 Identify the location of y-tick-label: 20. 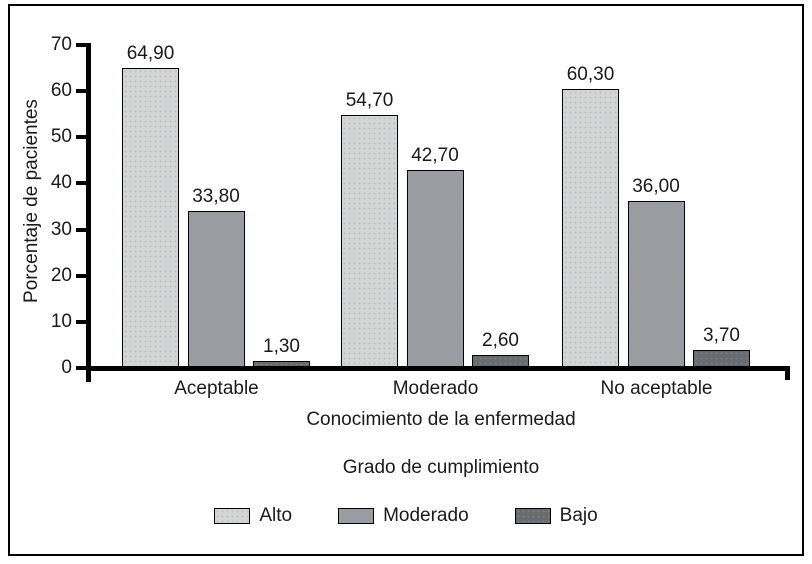
(61, 275).